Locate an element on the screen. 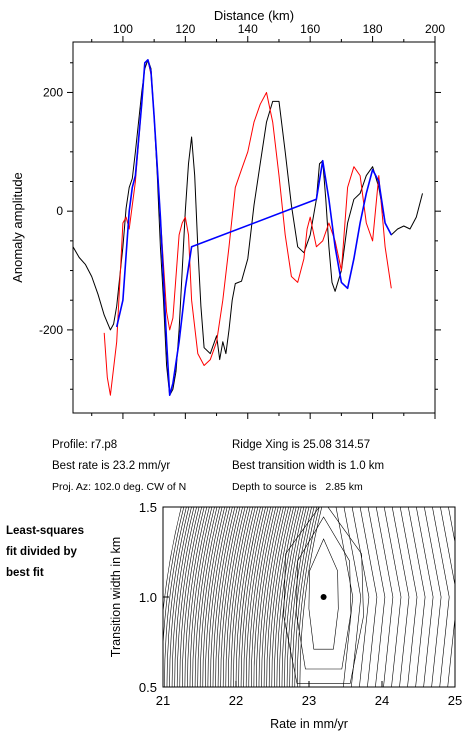  y-tick-label: -200 is located at coordinates (51, 330).